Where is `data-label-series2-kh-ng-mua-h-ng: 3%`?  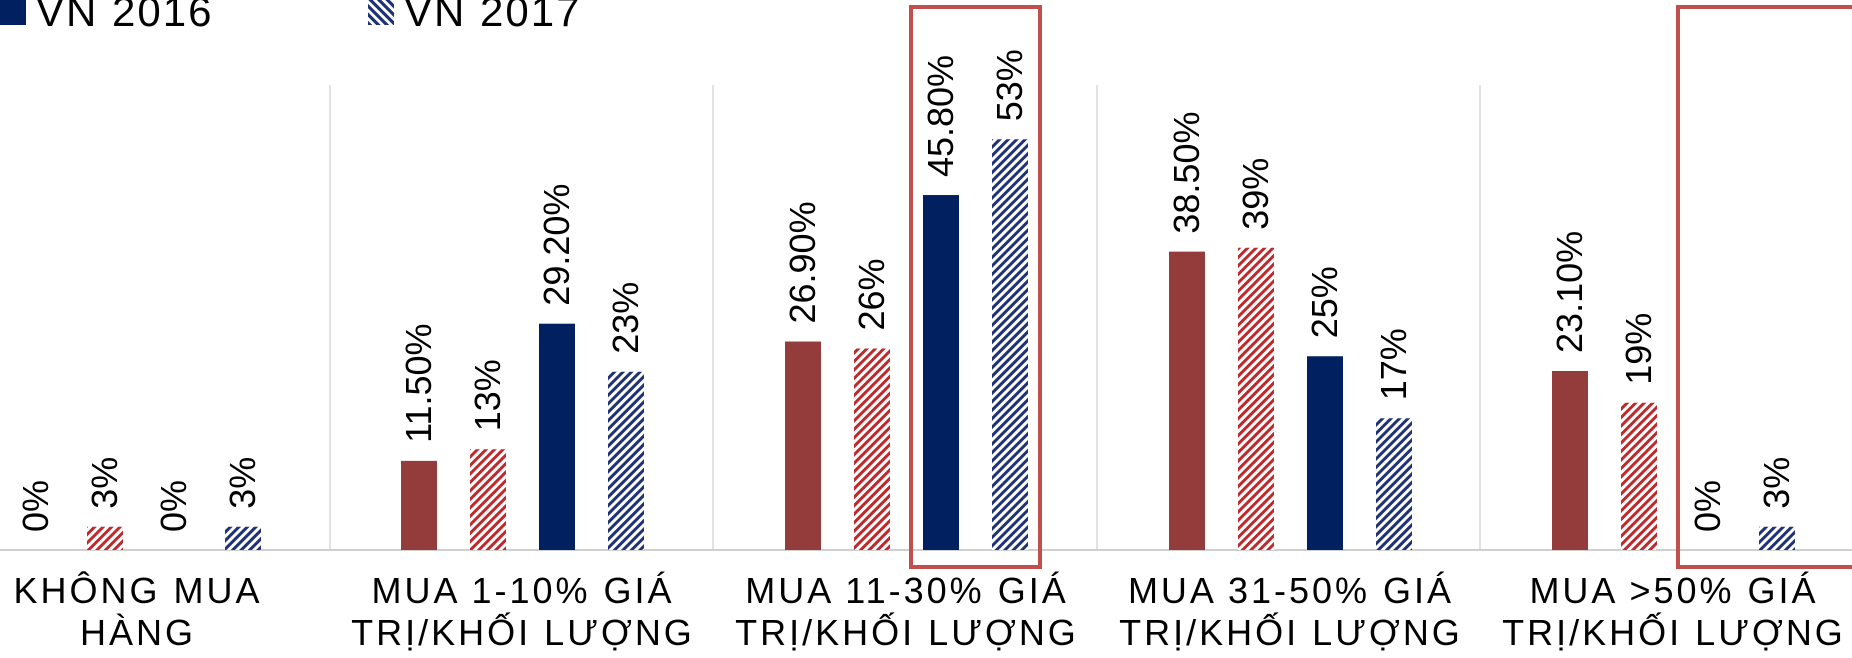 data-label-series2-kh-ng-mua-h-ng: 3% is located at coordinates (104, 483).